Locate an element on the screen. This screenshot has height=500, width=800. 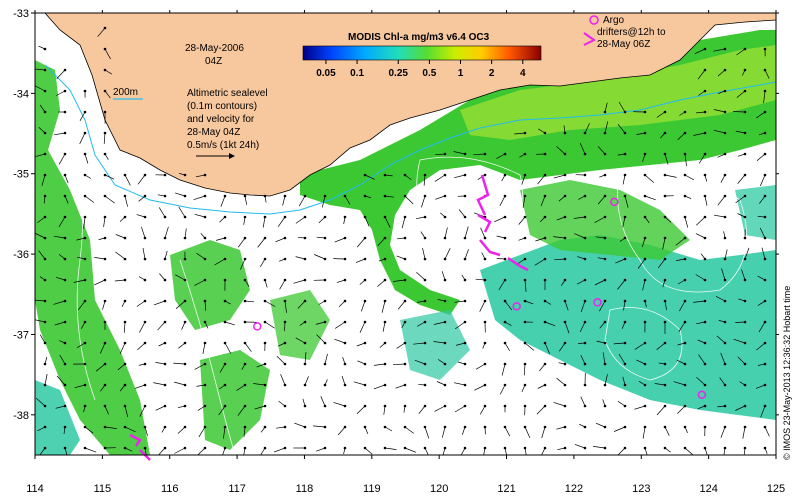
altimetry-line-1: Altimetric sealevel is located at coordinates (227, 93).